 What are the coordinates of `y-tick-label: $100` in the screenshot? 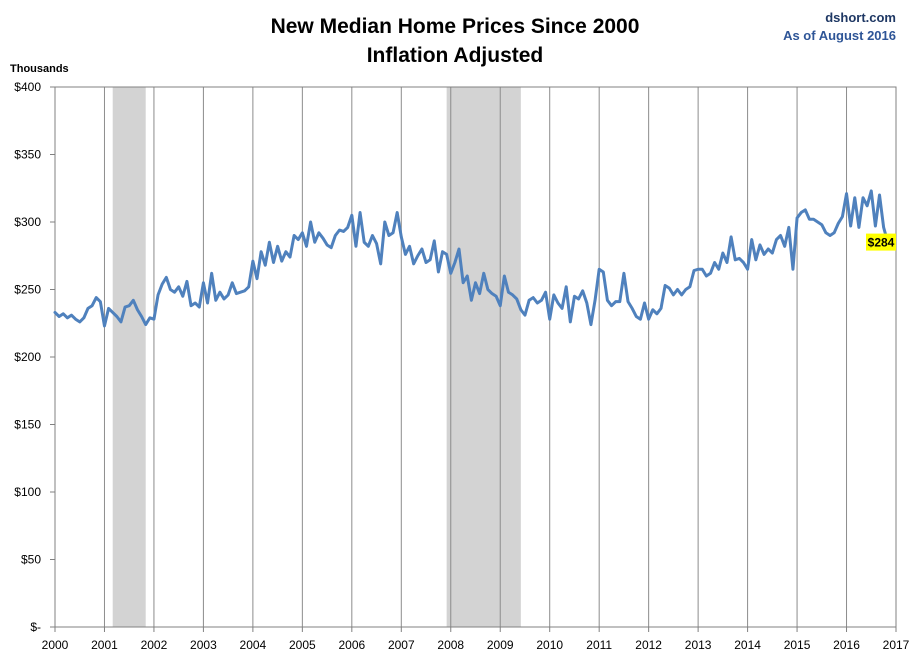 It's located at (27, 492).